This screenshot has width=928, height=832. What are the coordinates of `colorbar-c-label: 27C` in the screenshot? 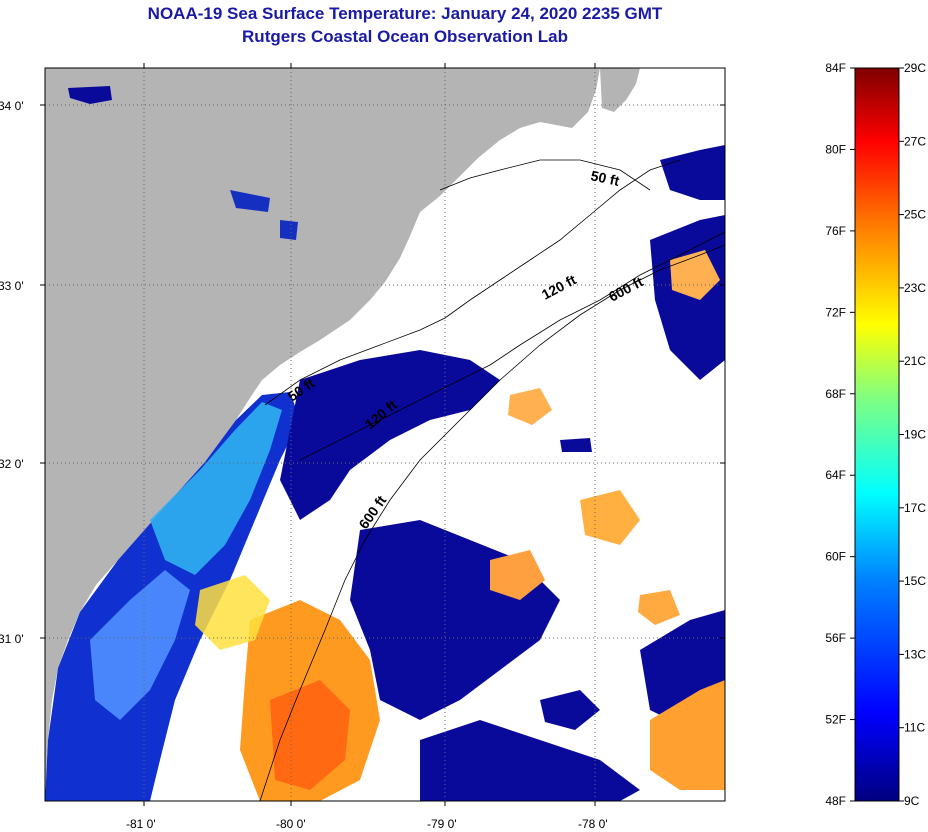 It's located at (915, 141).